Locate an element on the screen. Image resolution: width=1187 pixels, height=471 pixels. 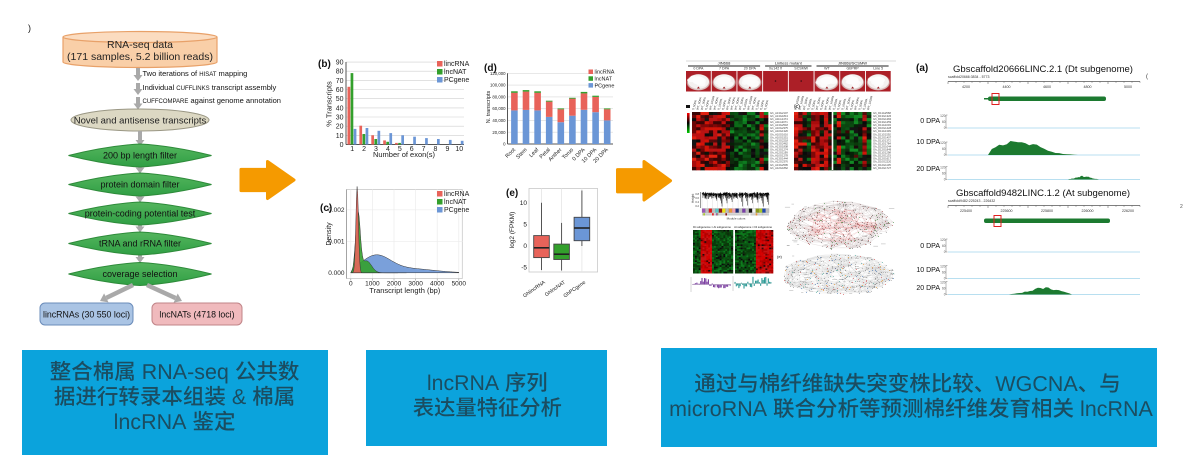
svg-text: SCSMW is located at coordinates (801, 69).